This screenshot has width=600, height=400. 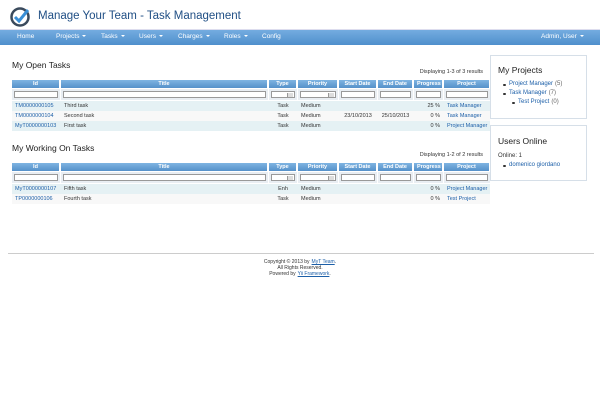 What do you see at coordinates (53, 148) in the screenshot?
I see `section-title: My Working On Tasks` at bounding box center [53, 148].